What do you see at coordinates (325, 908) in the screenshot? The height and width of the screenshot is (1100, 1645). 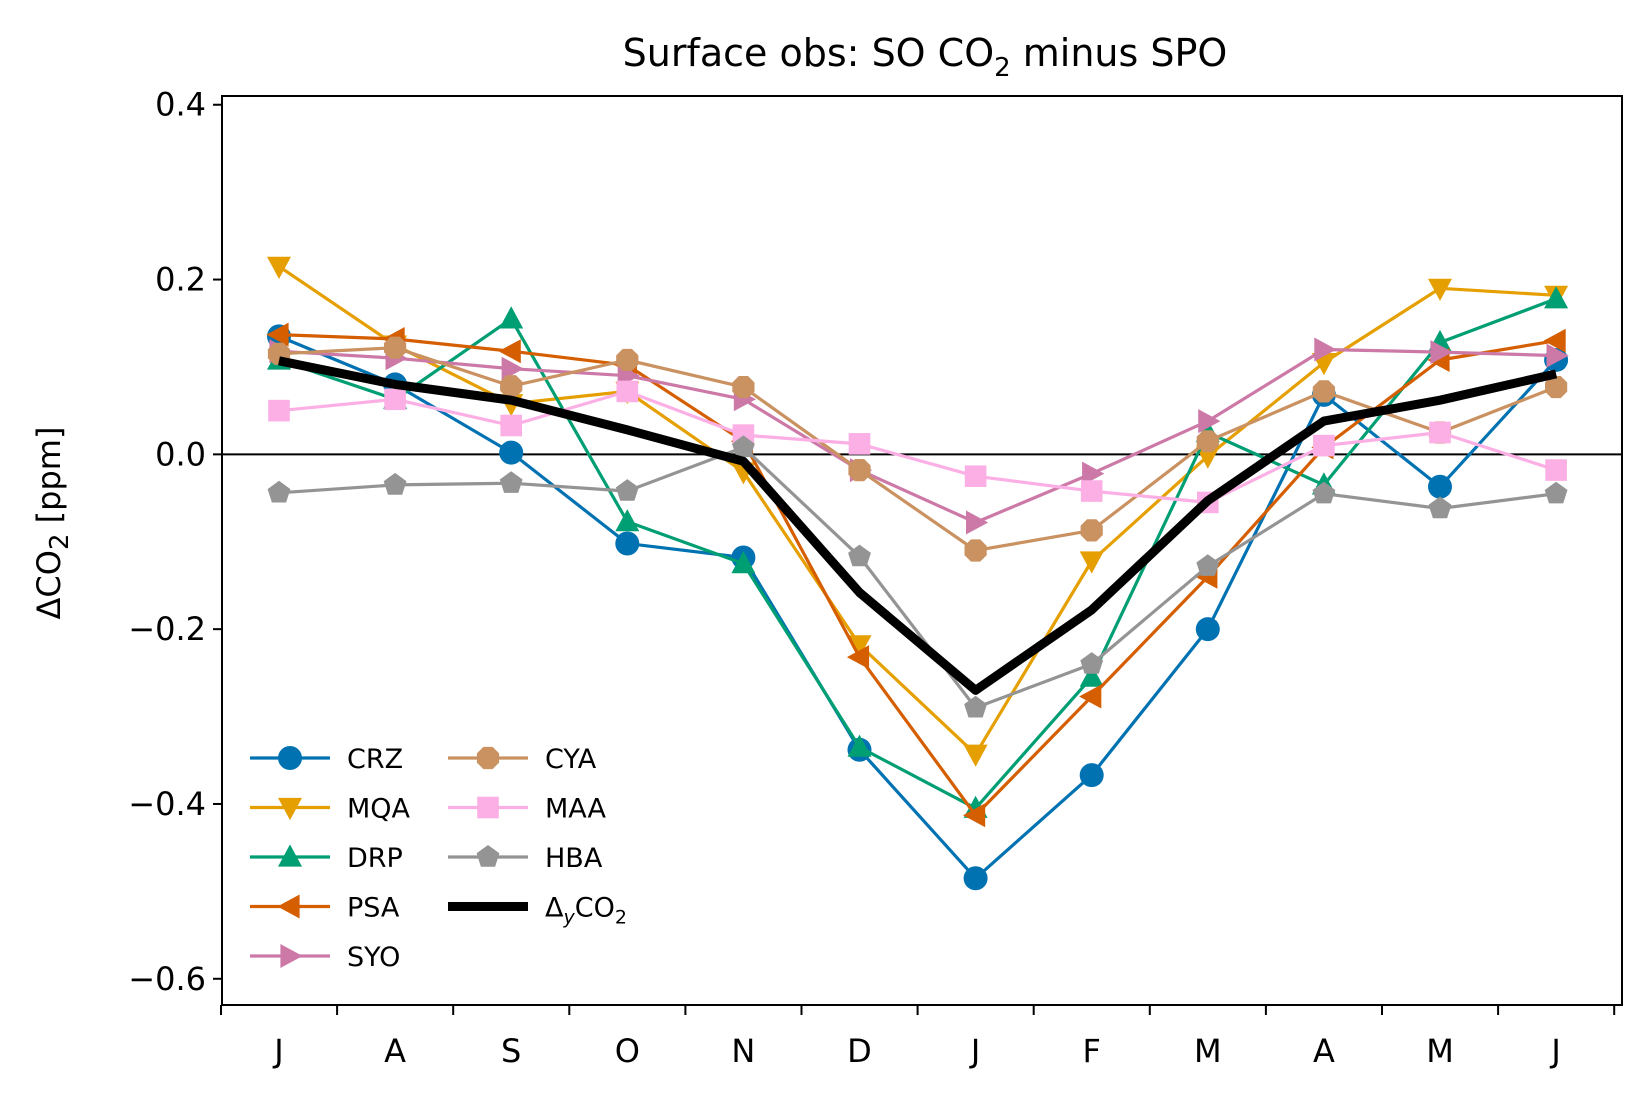 I see `legend-item: PSA` at bounding box center [325, 908].